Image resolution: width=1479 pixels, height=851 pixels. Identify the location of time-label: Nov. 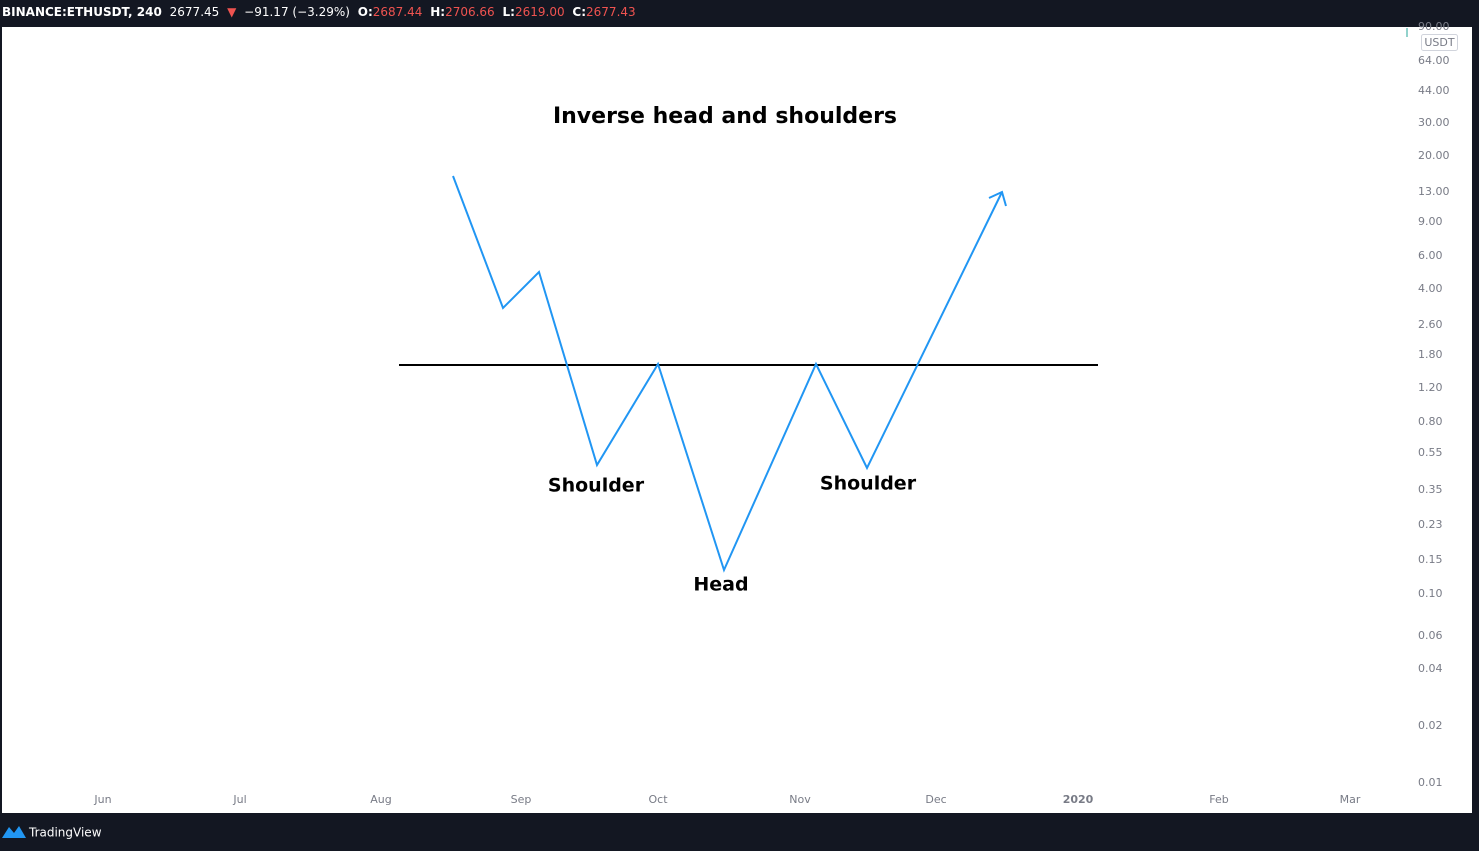
(800, 799).